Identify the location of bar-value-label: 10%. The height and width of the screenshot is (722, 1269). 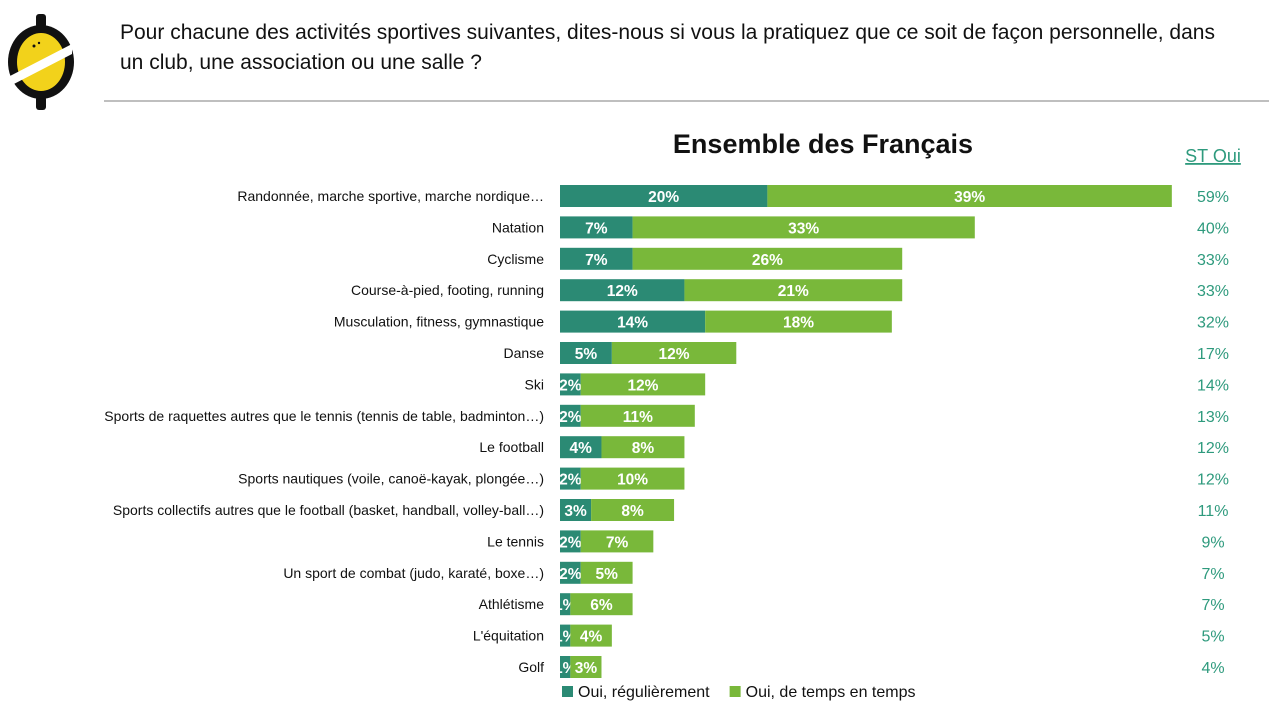
(632, 480).